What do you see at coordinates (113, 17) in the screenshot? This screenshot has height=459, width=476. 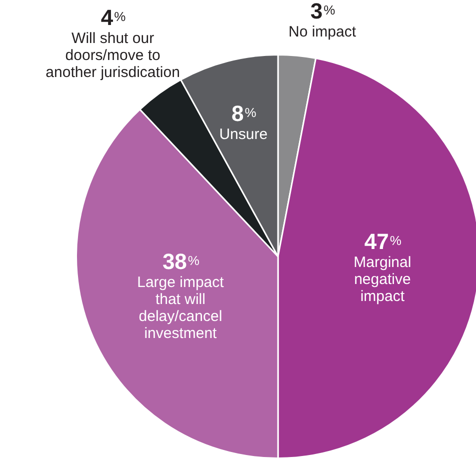 I see `data-label: 4%` at bounding box center [113, 17].